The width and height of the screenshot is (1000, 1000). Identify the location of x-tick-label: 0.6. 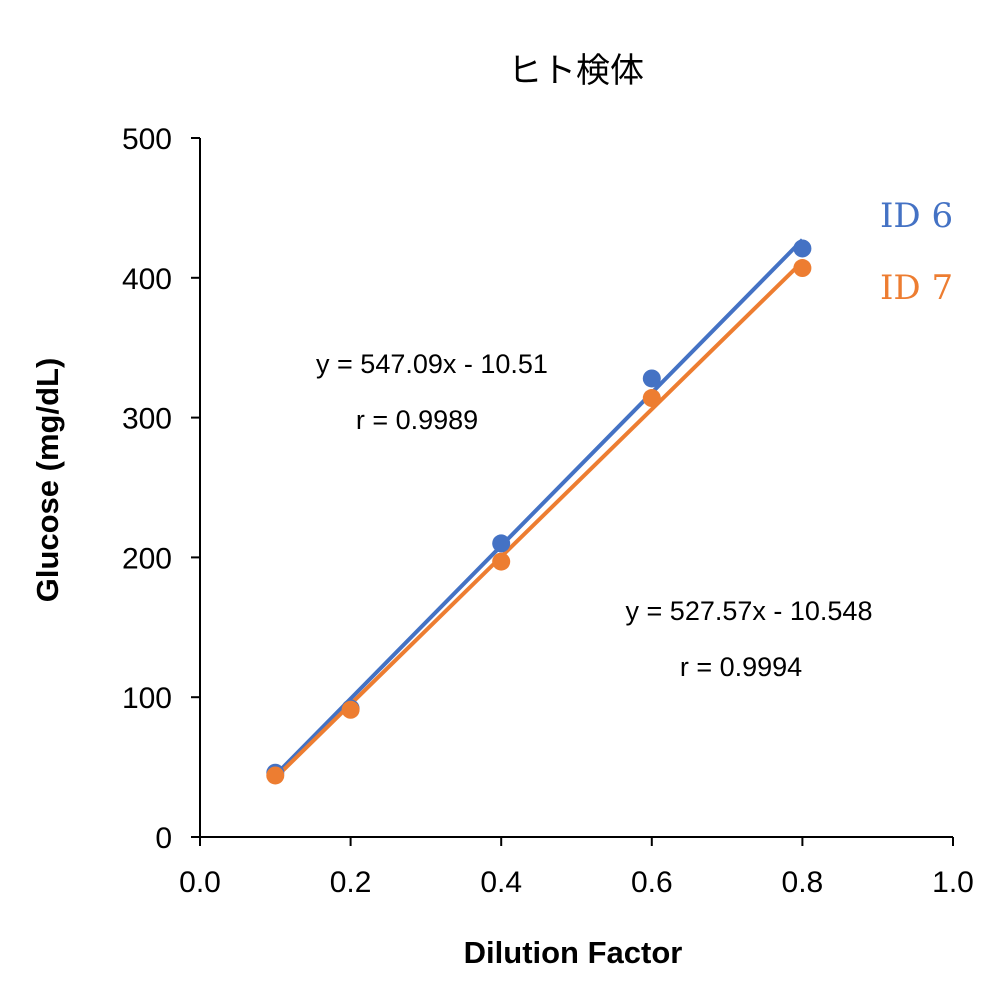
(652, 882).